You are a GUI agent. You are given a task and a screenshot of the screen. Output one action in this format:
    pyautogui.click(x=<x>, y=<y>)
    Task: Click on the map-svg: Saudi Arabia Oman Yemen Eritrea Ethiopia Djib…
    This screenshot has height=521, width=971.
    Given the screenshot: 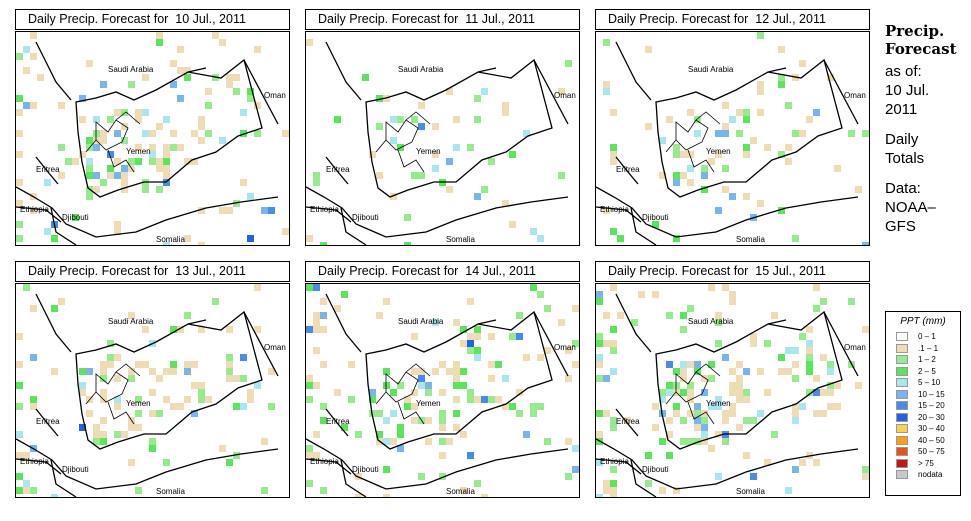 What is the action you would take?
    pyautogui.click(x=152, y=138)
    